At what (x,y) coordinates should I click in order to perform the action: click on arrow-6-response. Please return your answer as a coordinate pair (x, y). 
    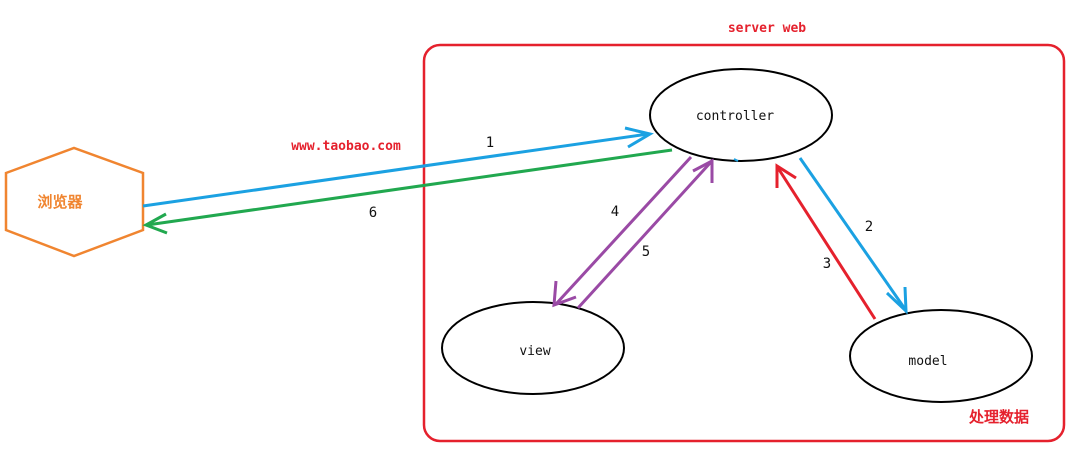
    Looking at the image, I should click on (407, 191).